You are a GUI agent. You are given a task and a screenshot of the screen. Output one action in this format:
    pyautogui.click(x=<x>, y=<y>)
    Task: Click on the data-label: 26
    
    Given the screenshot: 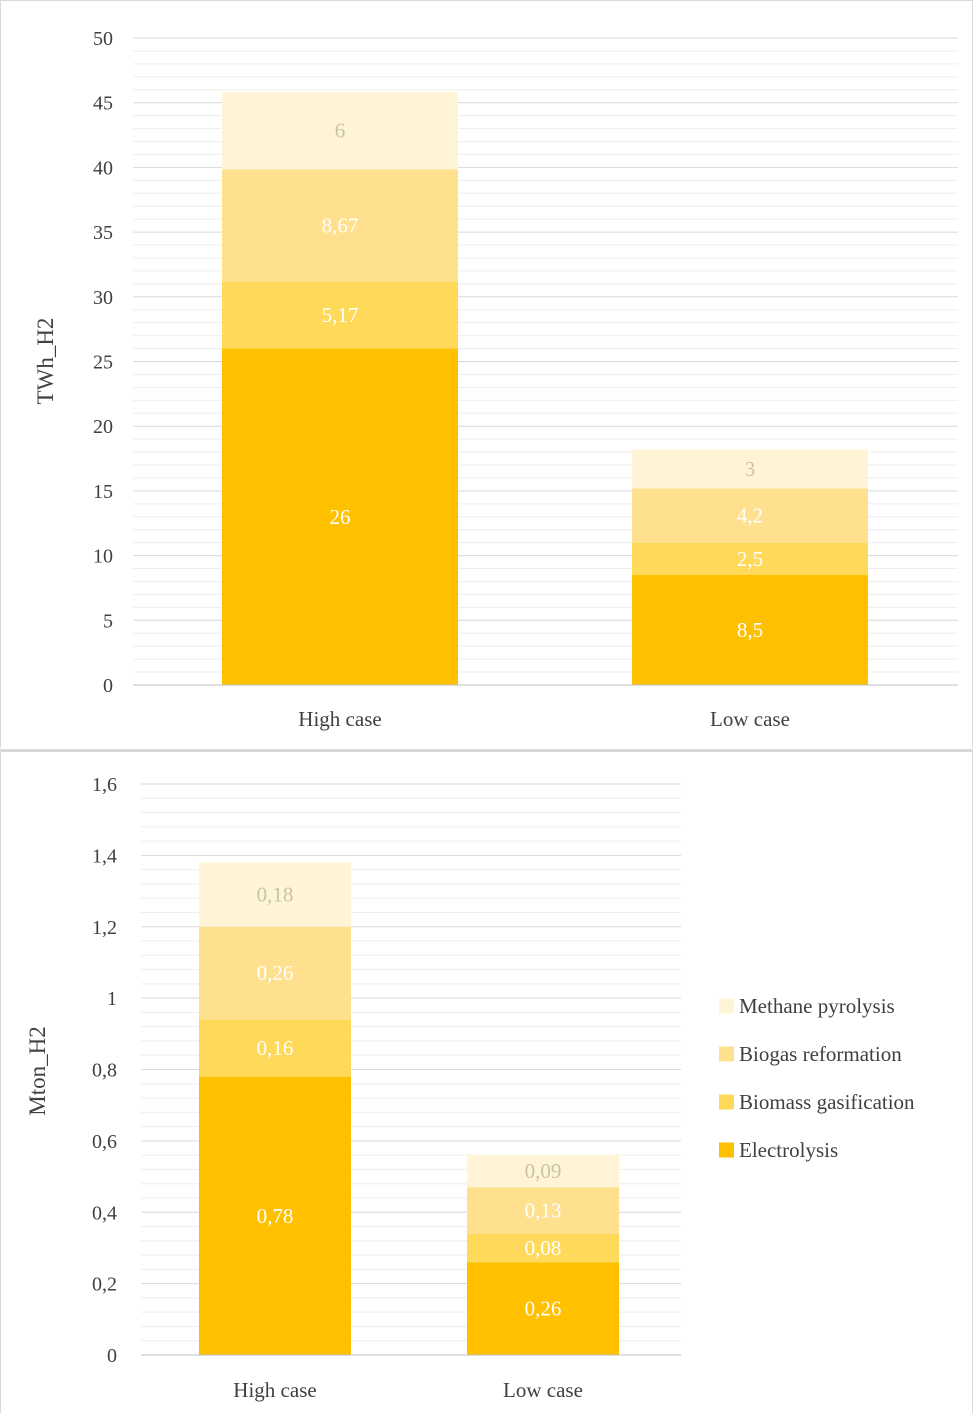 What is the action you would take?
    pyautogui.click(x=340, y=517)
    